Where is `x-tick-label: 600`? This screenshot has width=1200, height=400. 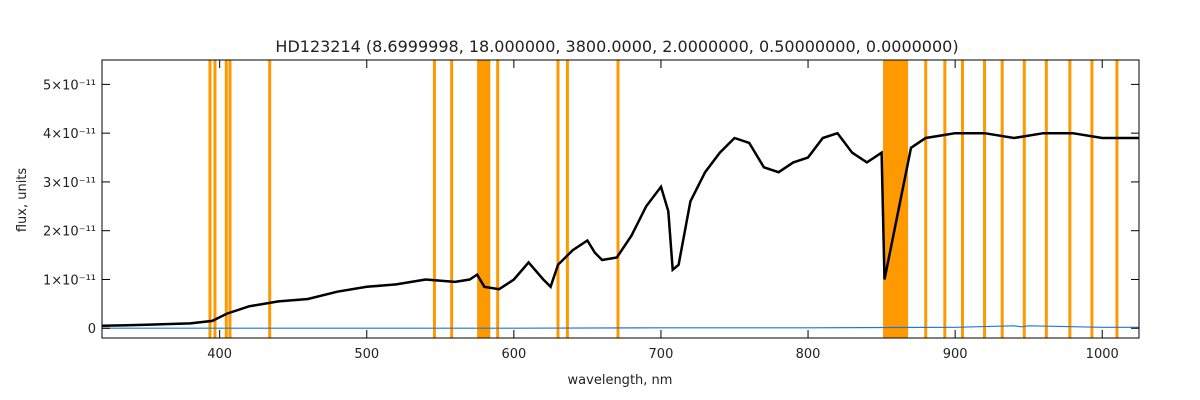
x-tick-label: 600 is located at coordinates (513, 354).